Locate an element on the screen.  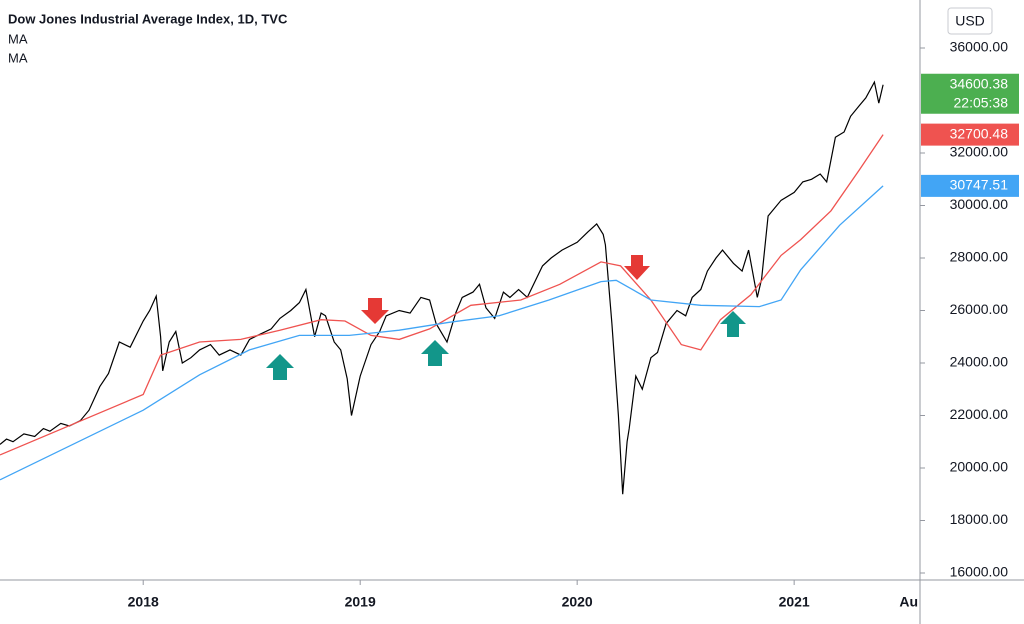
y-tick-label: 18000.00 is located at coordinates (979, 519).